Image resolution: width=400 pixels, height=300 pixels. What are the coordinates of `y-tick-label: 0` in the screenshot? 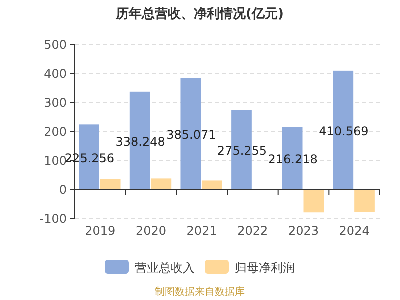 It's located at (63, 190).